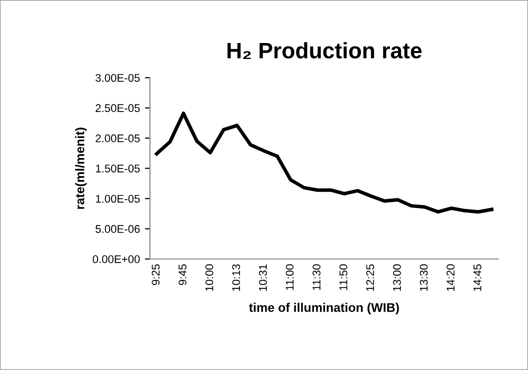 This screenshot has width=528, height=370. I want to click on y-tick-label: 5.00E-06, so click(118, 229).